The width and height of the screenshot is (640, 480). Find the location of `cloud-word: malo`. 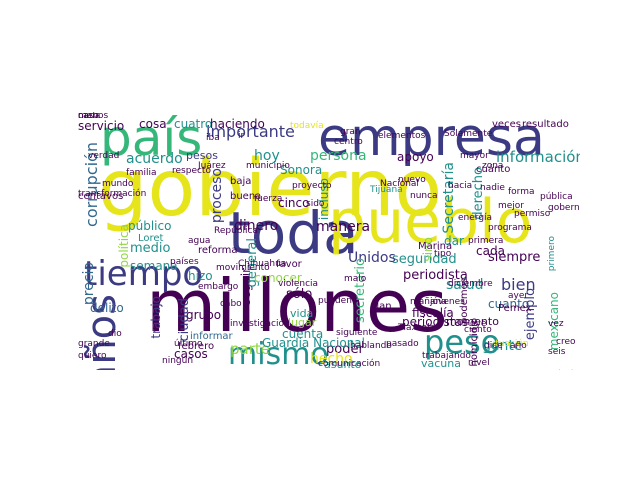

cloud-word: malo is located at coordinates (355, 279).